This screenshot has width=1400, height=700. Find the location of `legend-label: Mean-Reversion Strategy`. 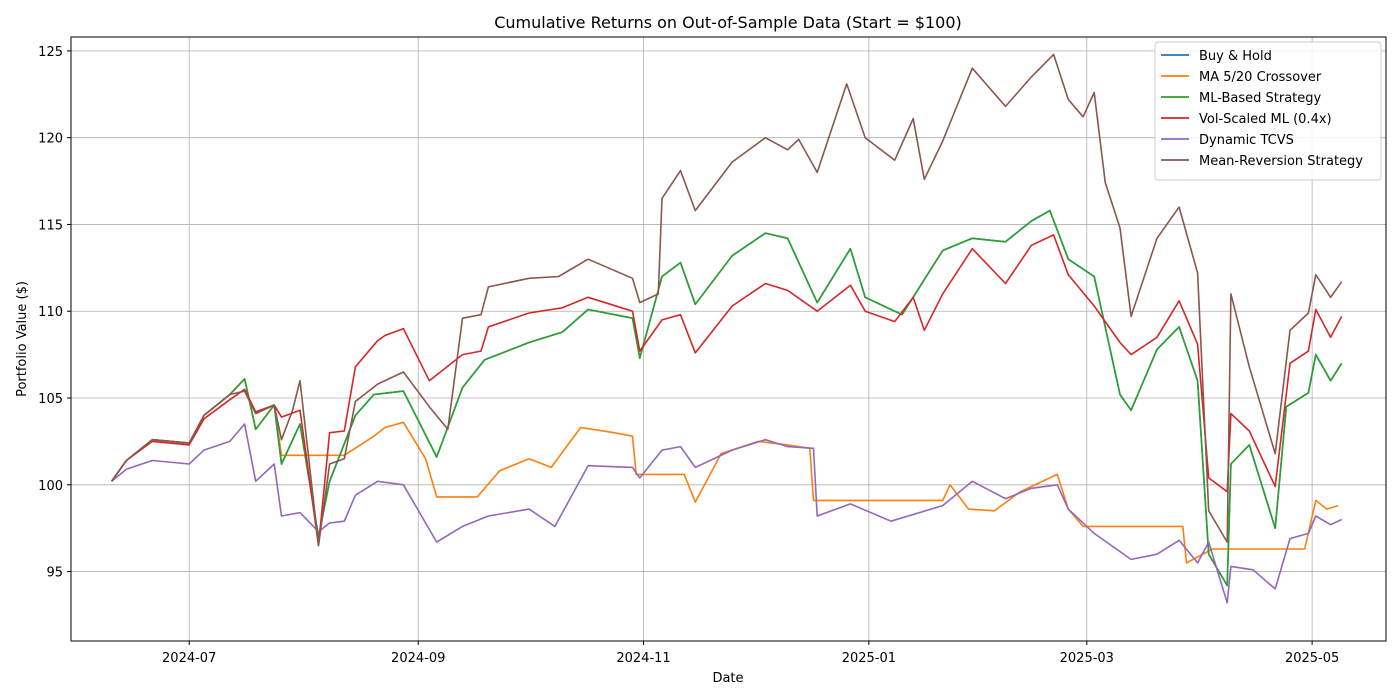

legend-label: Mean-Reversion Strategy is located at coordinates (1281, 161).